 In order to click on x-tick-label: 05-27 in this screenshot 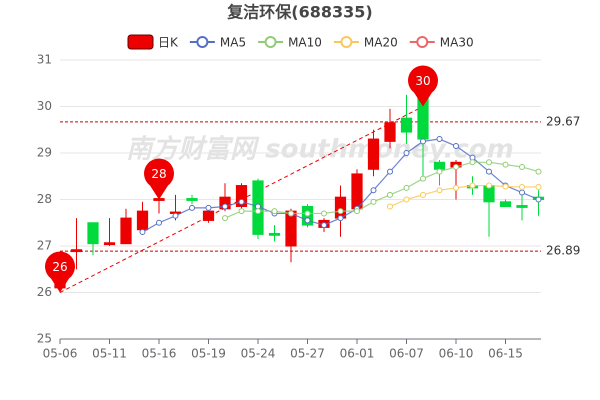, I will do `click(307, 354)`.